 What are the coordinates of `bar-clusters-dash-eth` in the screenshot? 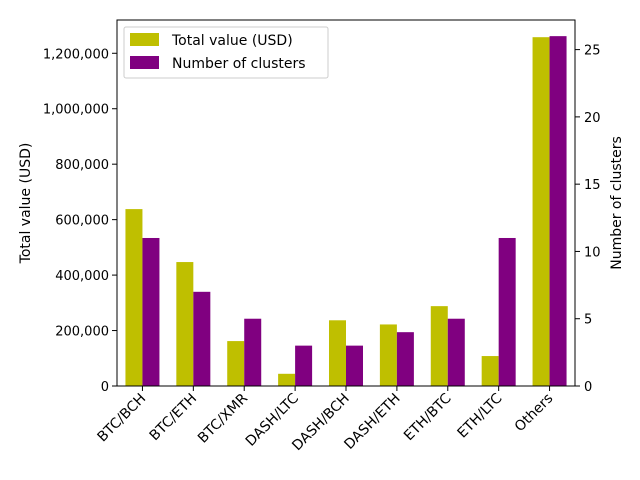 It's located at (405, 359).